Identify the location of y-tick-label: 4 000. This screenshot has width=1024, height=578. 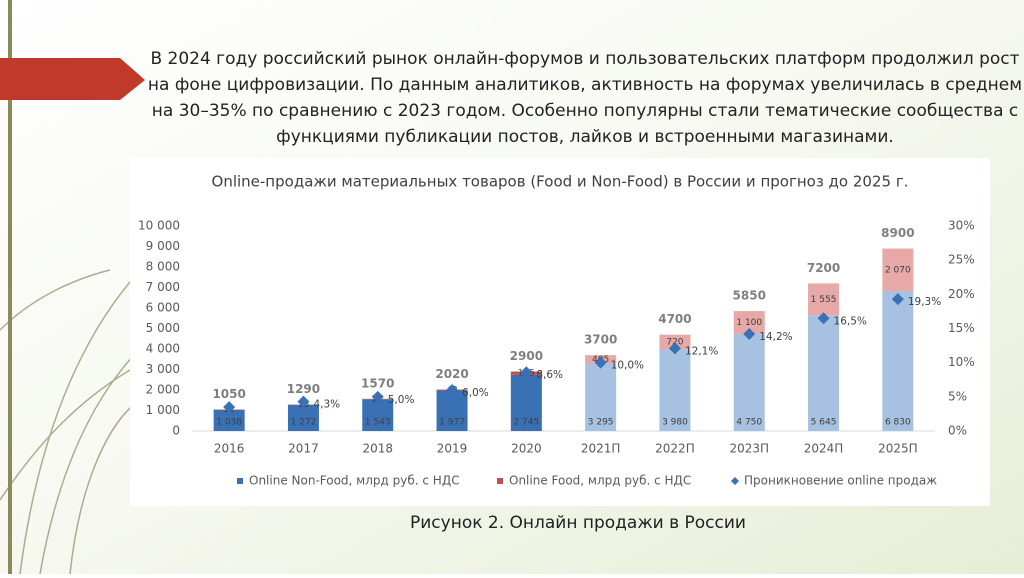
(163, 349).